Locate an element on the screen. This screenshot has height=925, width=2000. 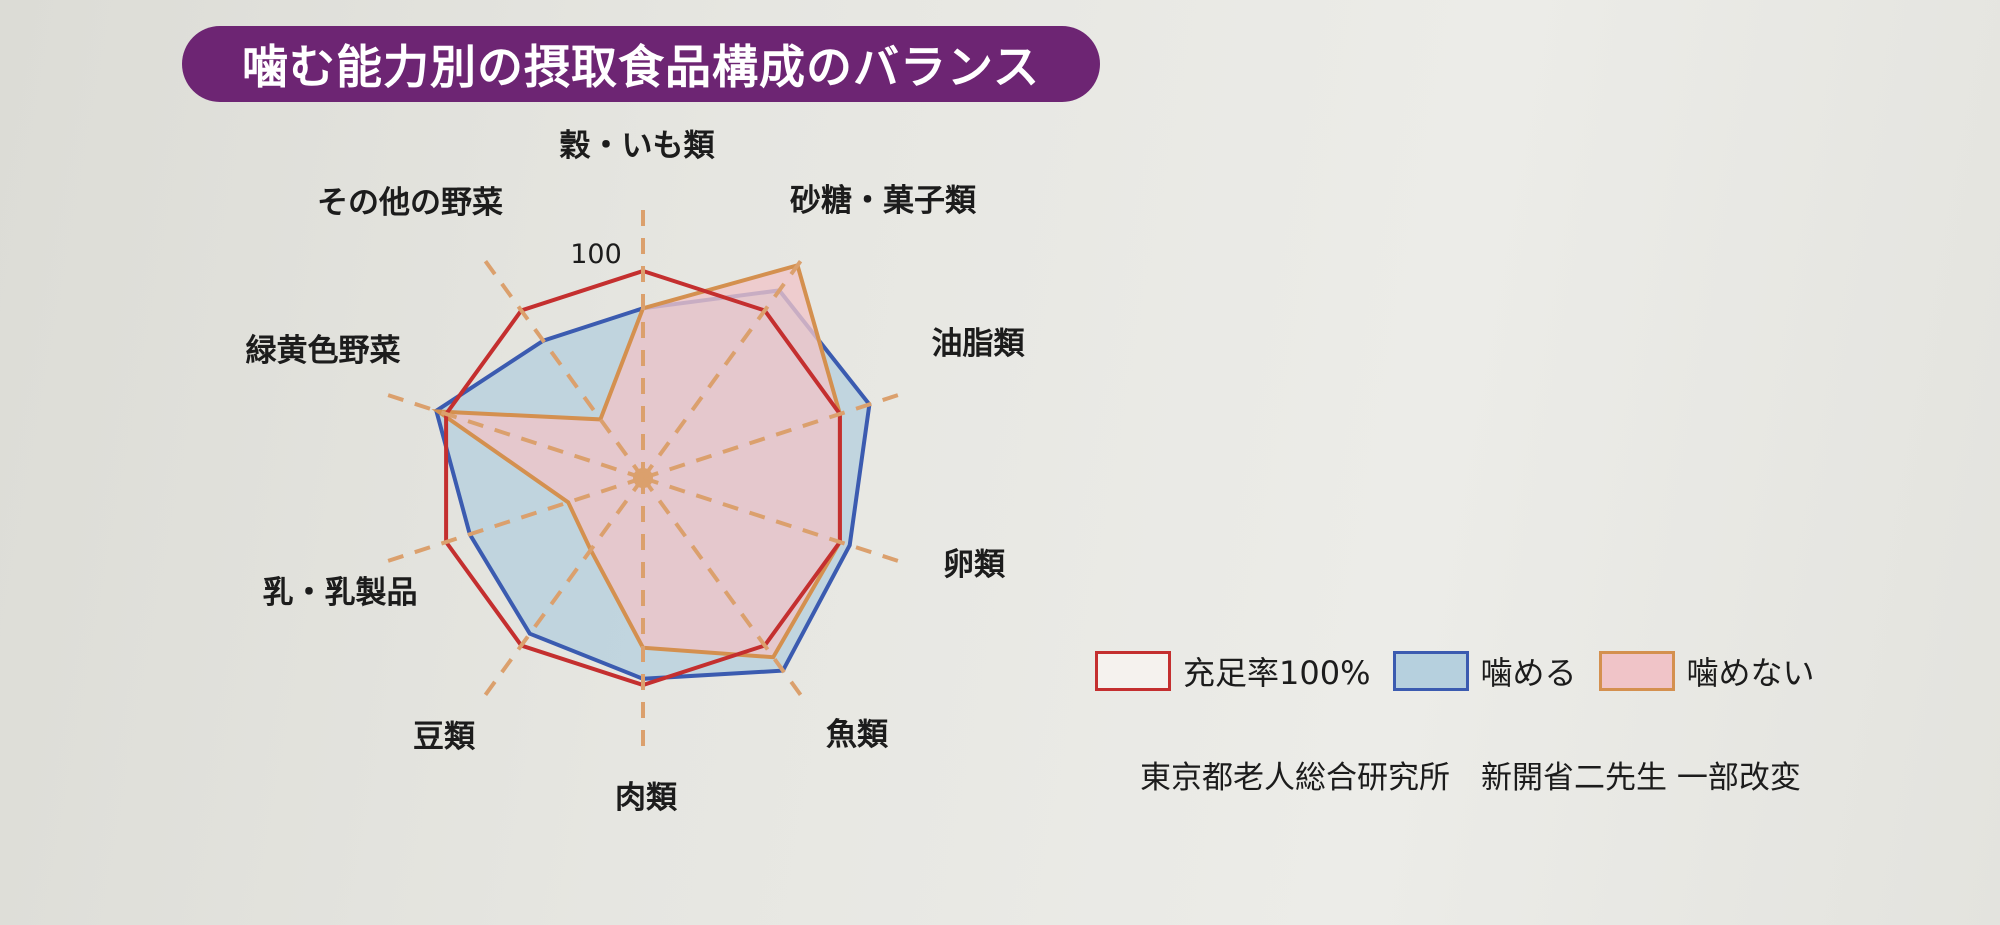
legend-swatch-cannot-chew is located at coordinates (1636, 671).